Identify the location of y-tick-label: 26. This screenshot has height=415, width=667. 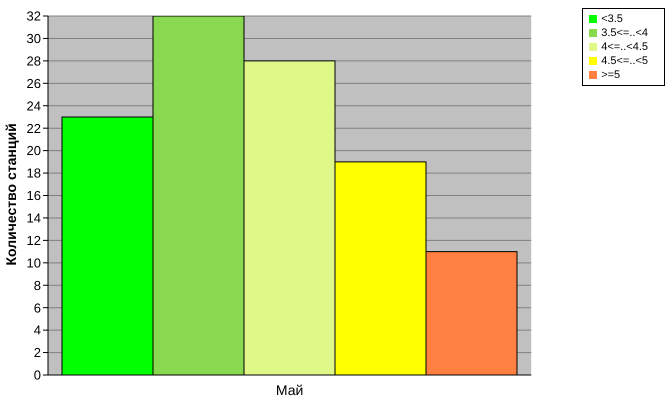
(33, 83).